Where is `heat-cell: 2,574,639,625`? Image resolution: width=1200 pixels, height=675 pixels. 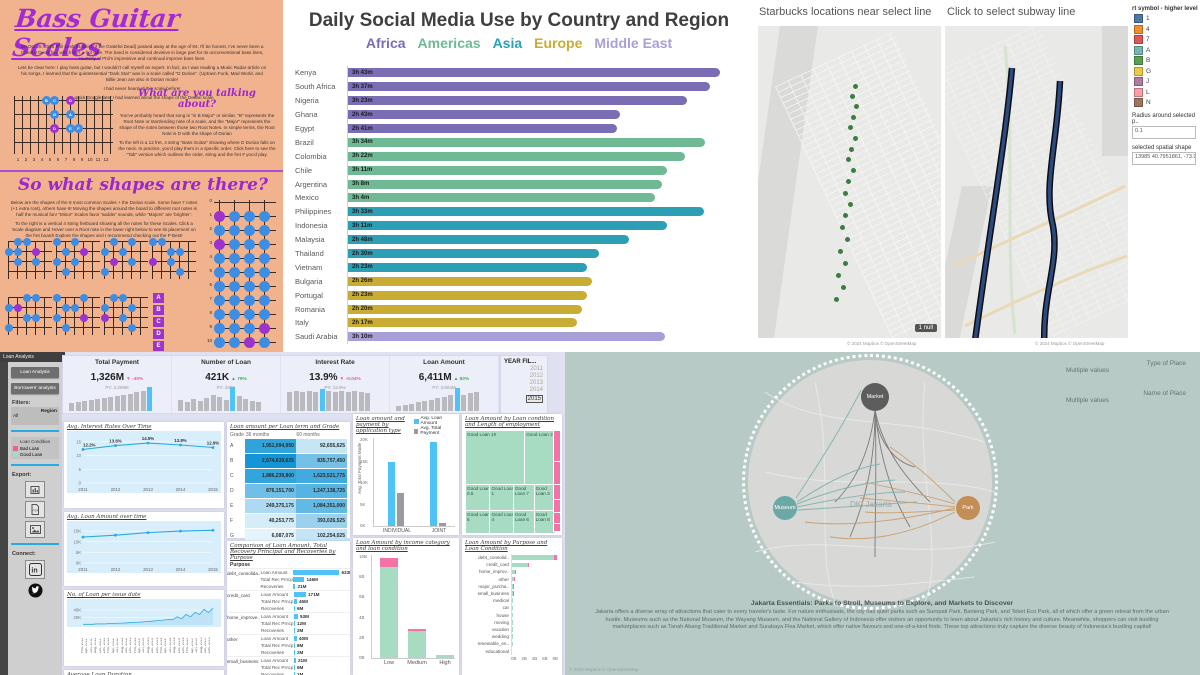 heat-cell: 2,574,639,625 is located at coordinates (270, 461).